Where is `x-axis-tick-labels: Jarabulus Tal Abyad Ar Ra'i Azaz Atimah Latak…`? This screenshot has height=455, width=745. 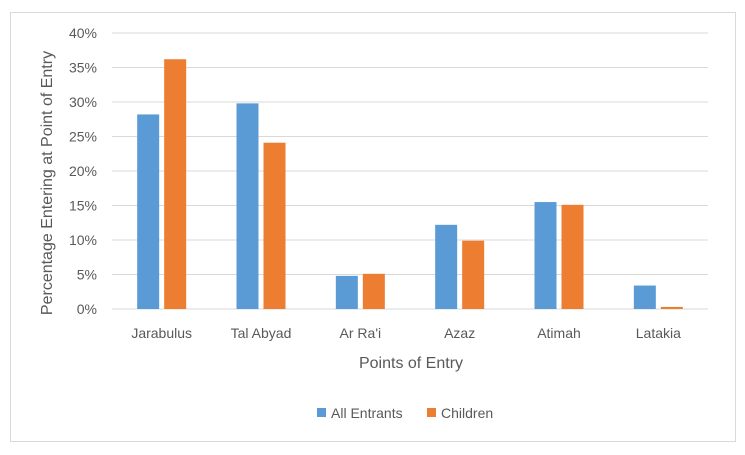
x-axis-tick-labels: Jarabulus Tal Abyad Ar Ra'i Azaz Atimah Latak… is located at coordinates (406, 333).